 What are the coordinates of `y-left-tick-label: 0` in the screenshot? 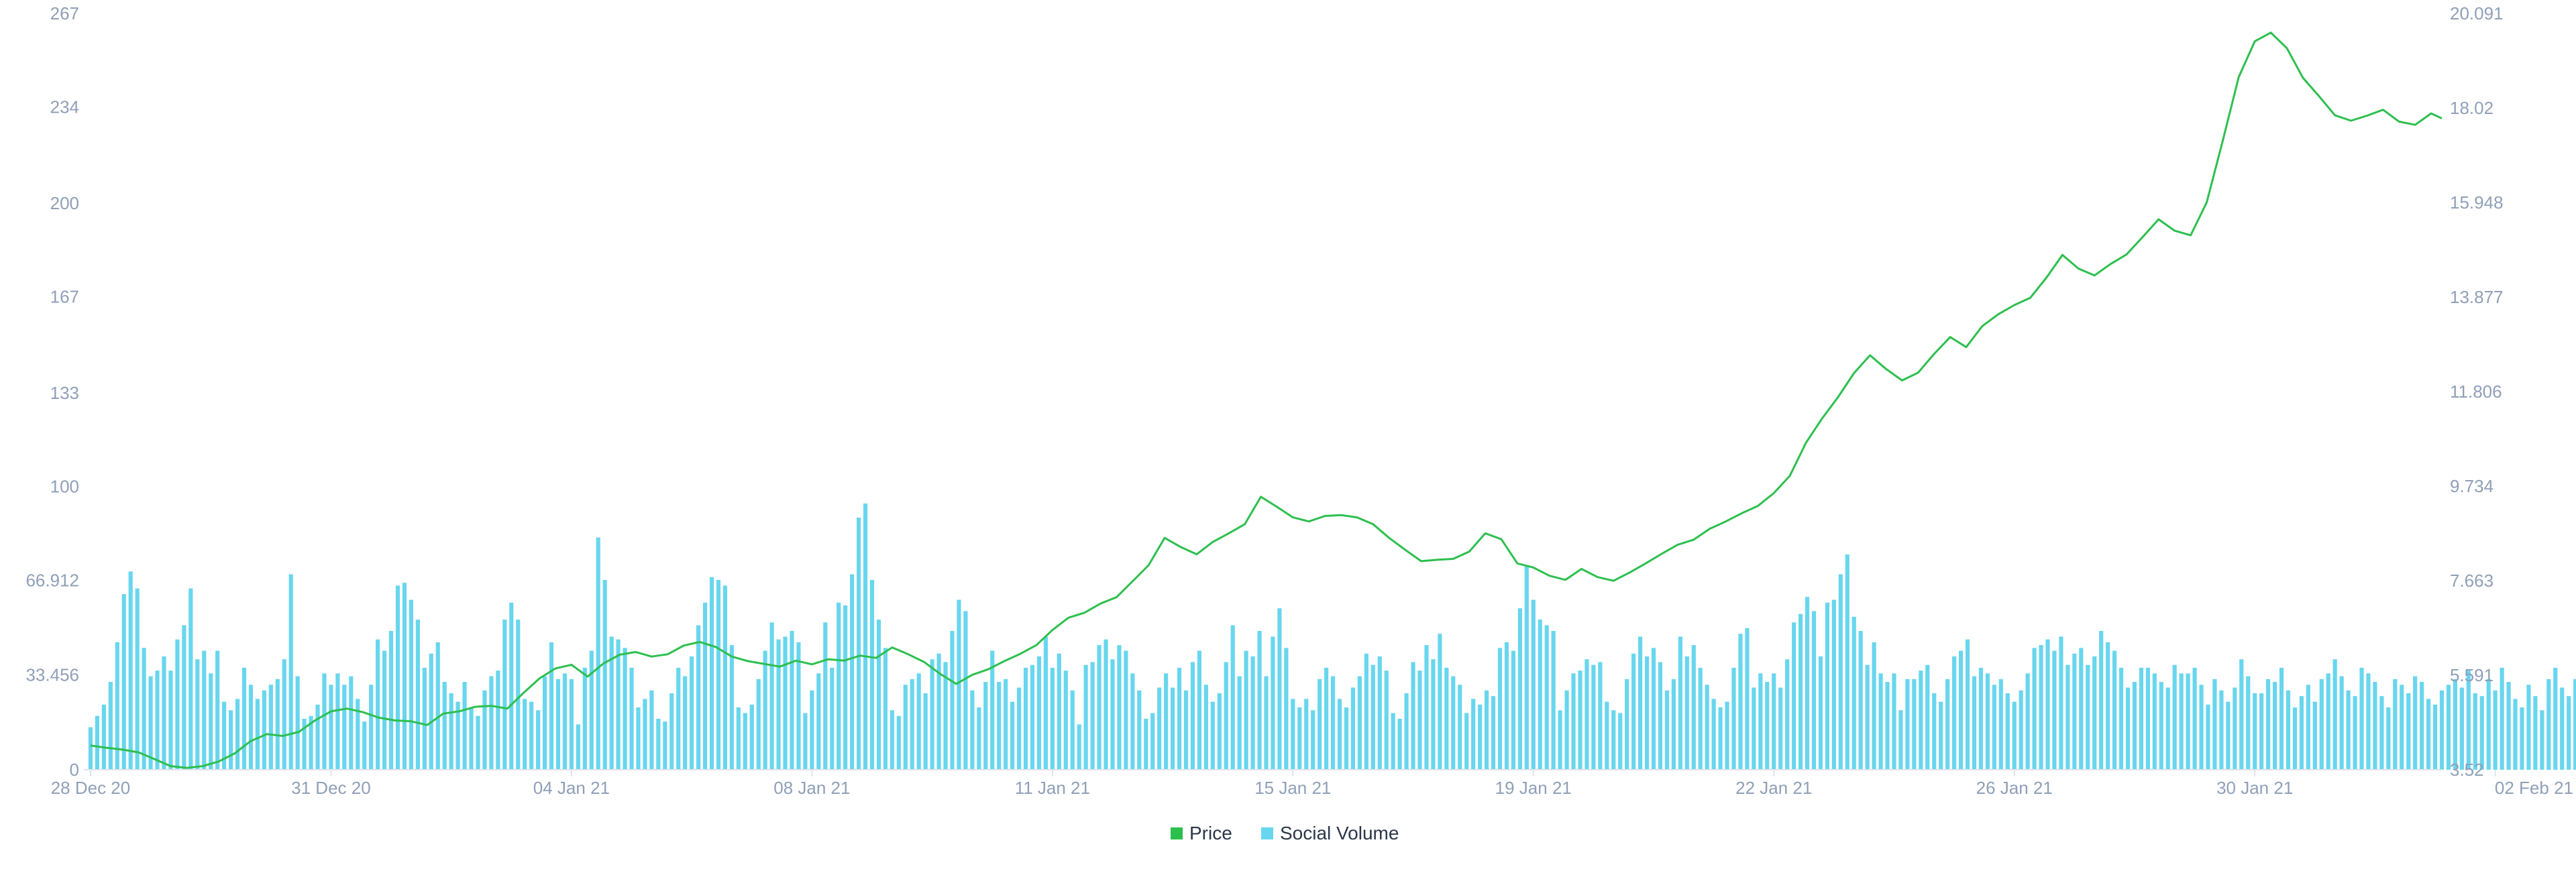 It's located at (74, 770).